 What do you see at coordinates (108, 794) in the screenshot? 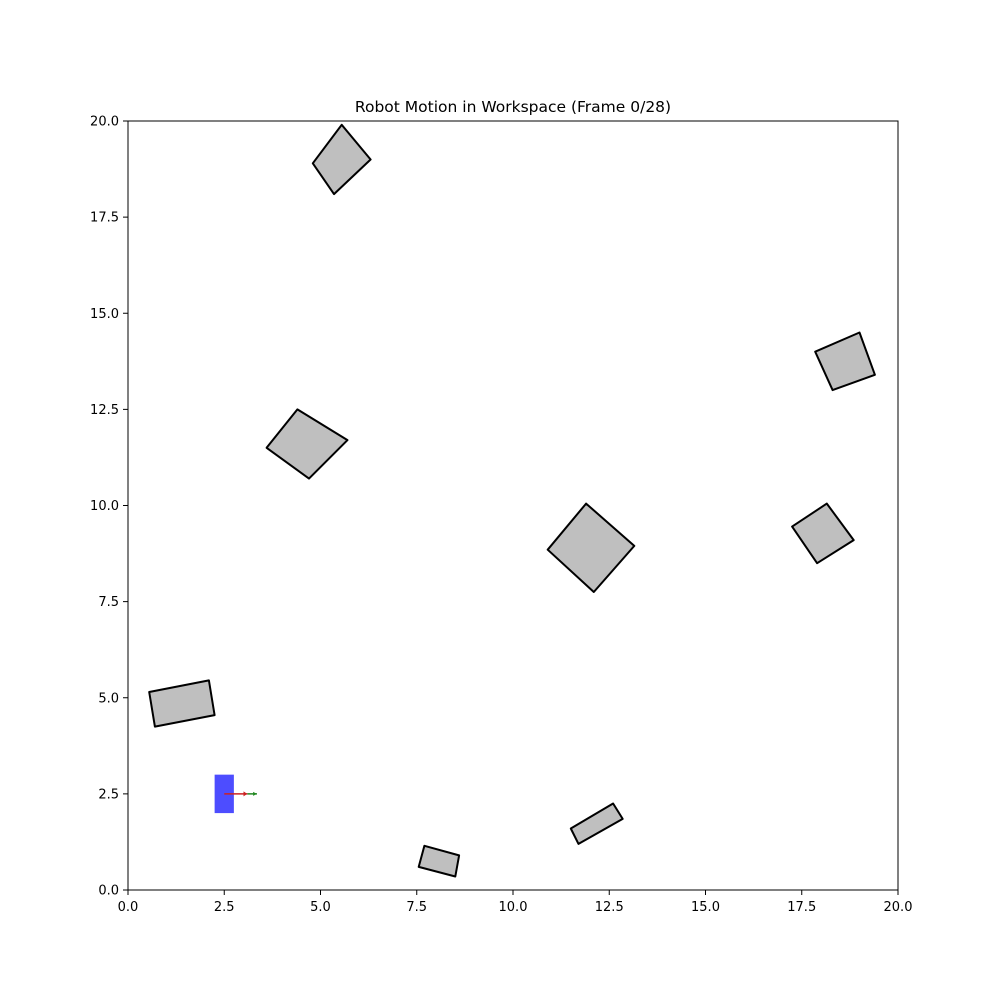
I see `y-tick-label: 2.5` at bounding box center [108, 794].